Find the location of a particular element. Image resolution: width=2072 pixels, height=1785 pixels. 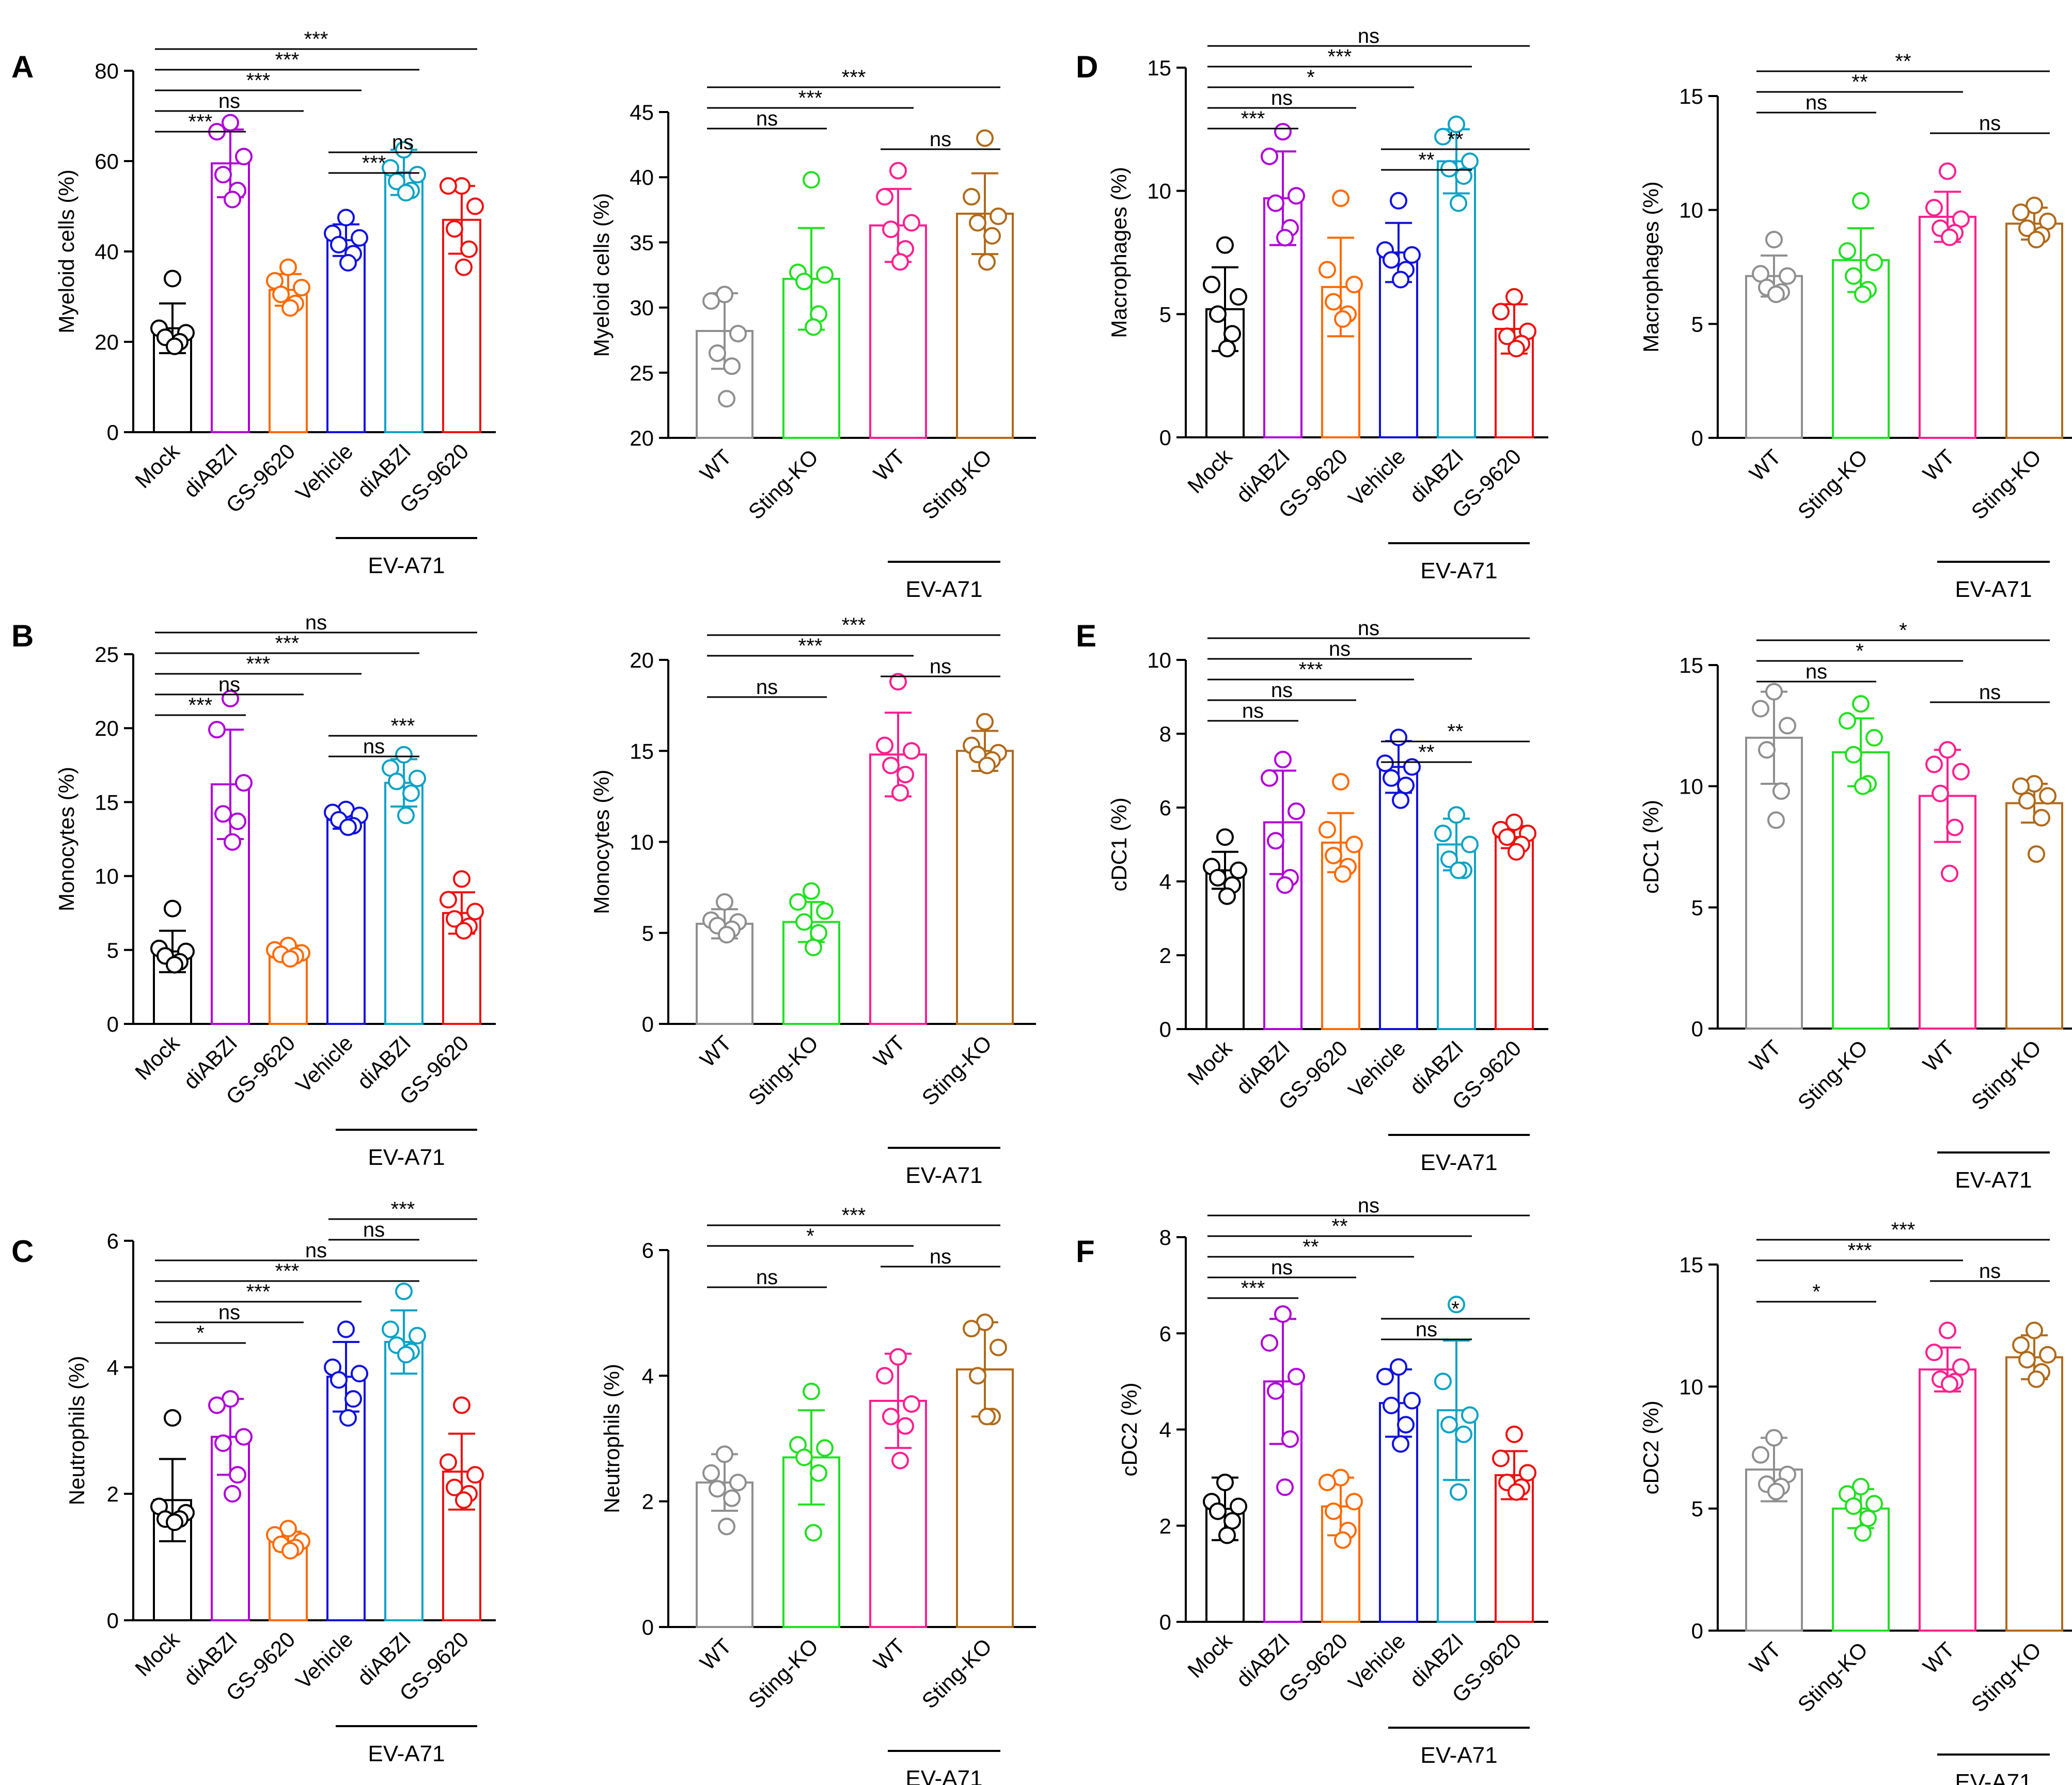

y-tick-label: 15 is located at coordinates (642, 751).